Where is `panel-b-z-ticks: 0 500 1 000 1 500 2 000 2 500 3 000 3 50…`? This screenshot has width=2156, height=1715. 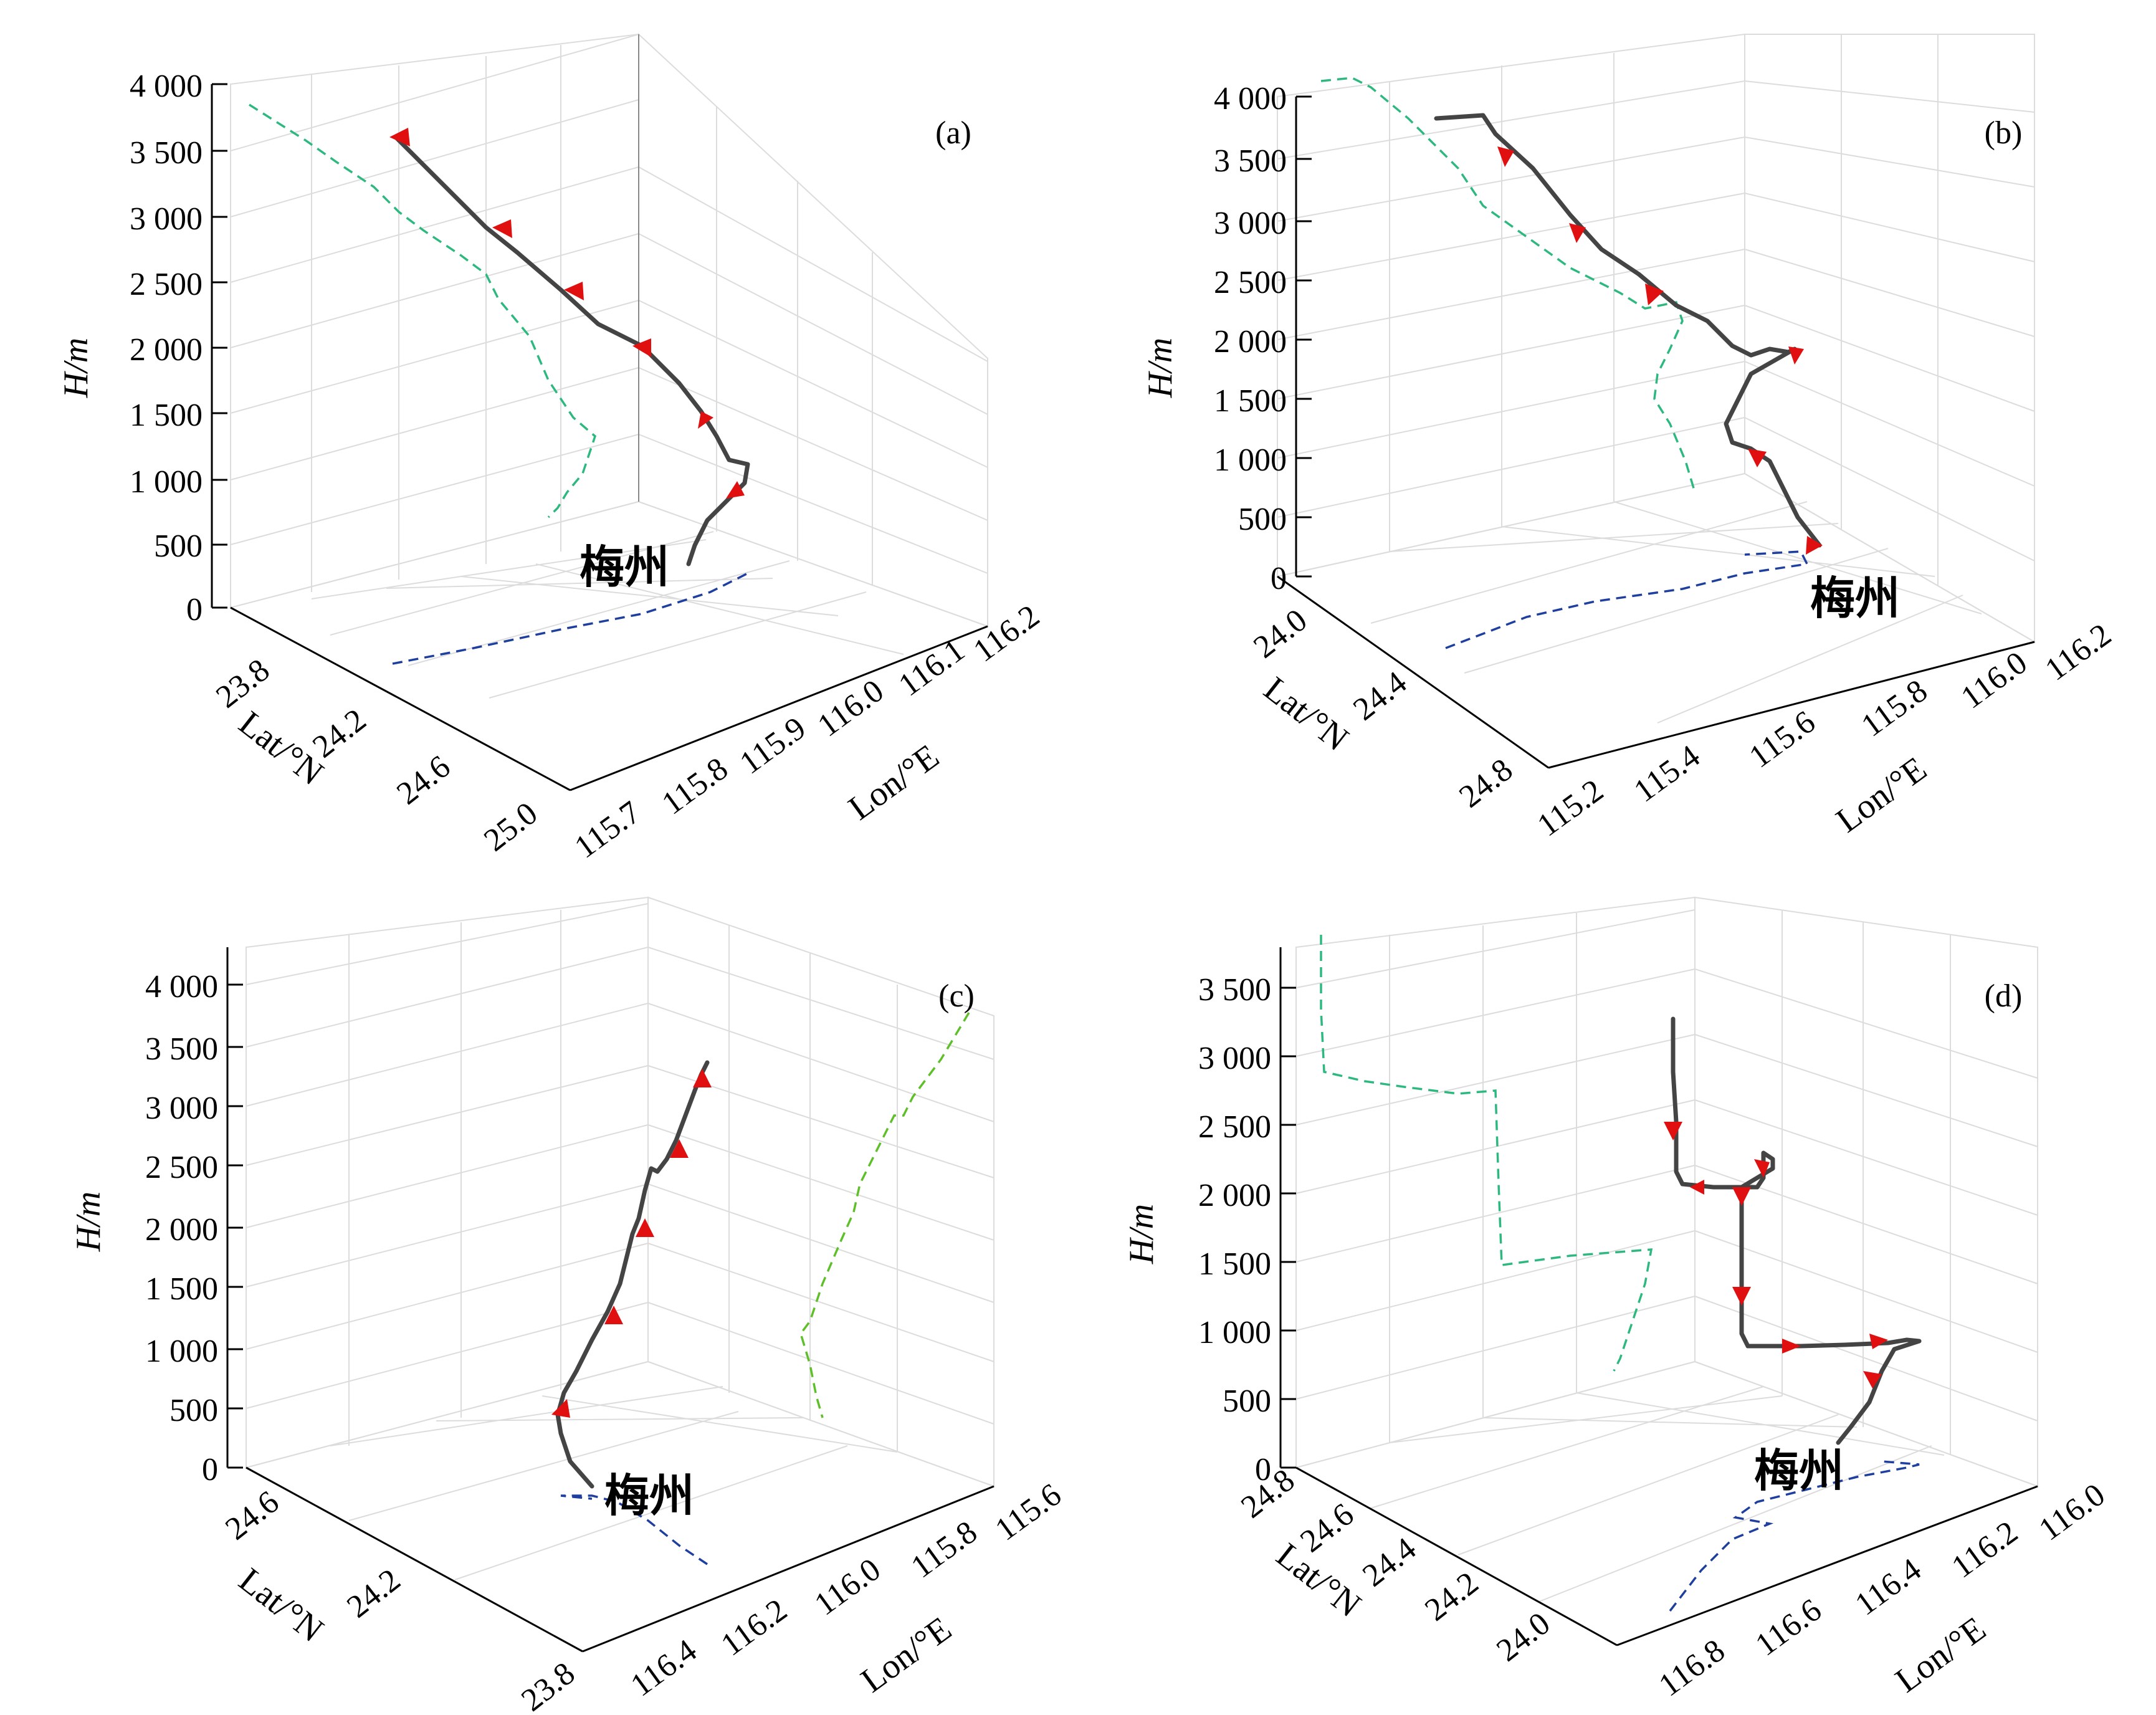
panel-b-z-ticks: 0 500 1 000 1 500 2 000 2 500 3 000 3 50… is located at coordinates (1263, 338).